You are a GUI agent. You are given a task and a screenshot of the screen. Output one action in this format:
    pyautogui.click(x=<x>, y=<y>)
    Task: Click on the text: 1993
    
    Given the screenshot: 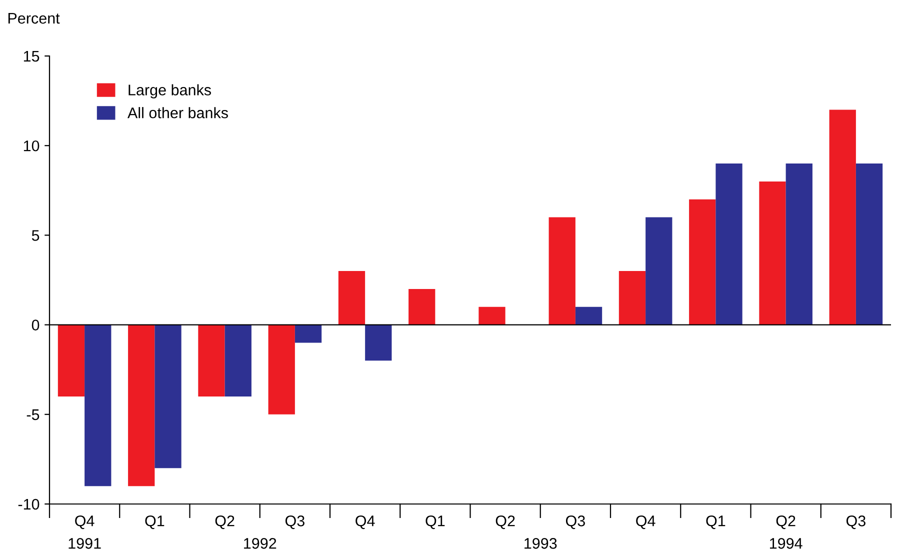 What is the action you would take?
    pyautogui.click(x=540, y=543)
    